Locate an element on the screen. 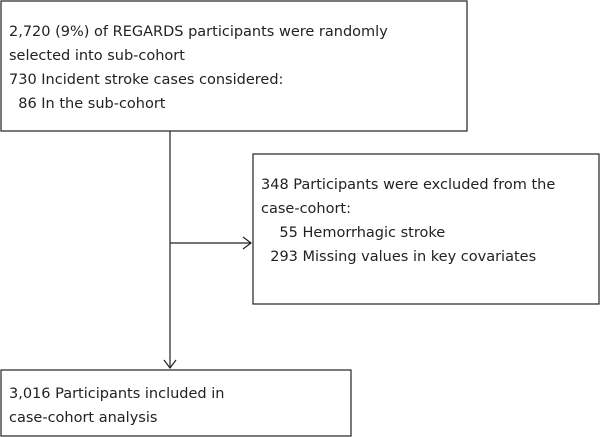  box-text-line: 86 In the sub-cohort is located at coordinates (87, 104).